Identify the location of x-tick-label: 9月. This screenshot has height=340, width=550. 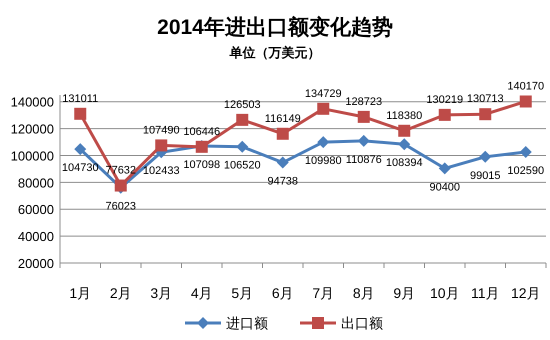
(404, 293).